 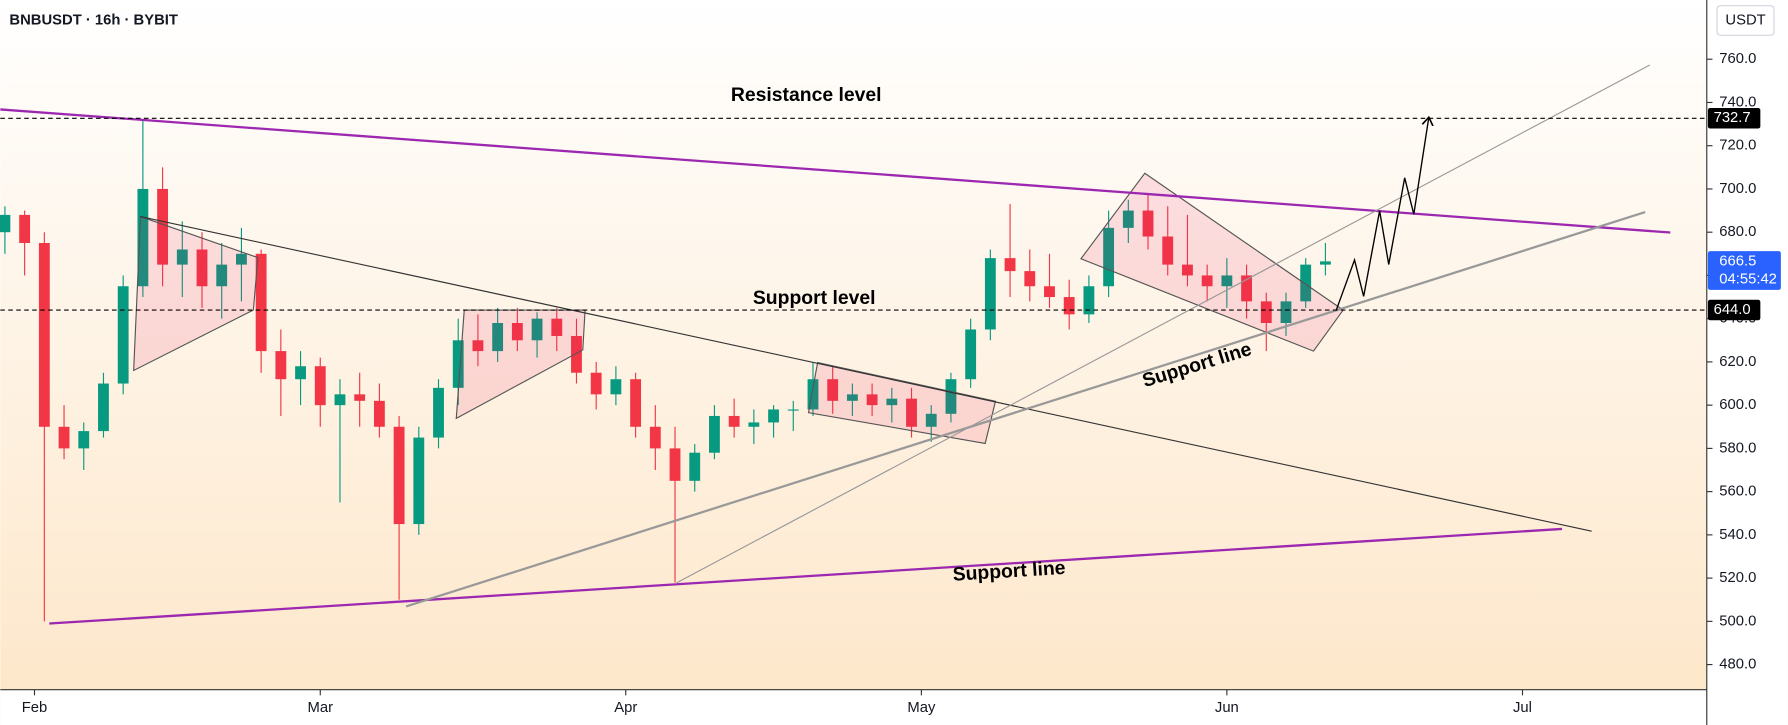 I want to click on currency-label: USDT, so click(x=1745, y=20).